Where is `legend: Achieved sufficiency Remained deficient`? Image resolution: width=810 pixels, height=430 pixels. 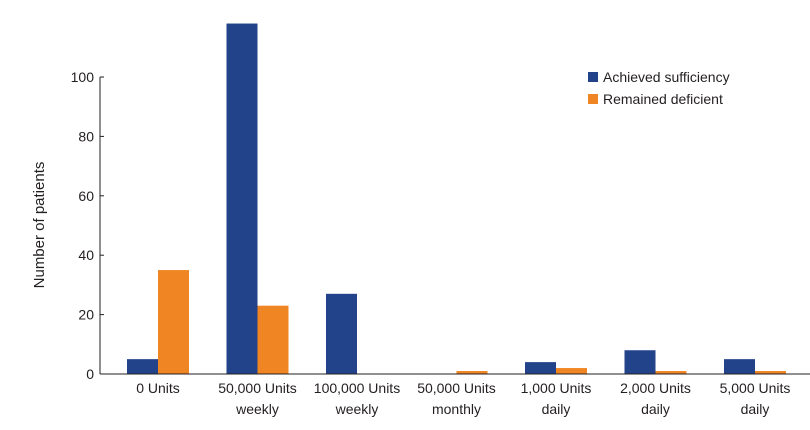 legend: Achieved sufficiency Remained deficient is located at coordinates (659, 88).